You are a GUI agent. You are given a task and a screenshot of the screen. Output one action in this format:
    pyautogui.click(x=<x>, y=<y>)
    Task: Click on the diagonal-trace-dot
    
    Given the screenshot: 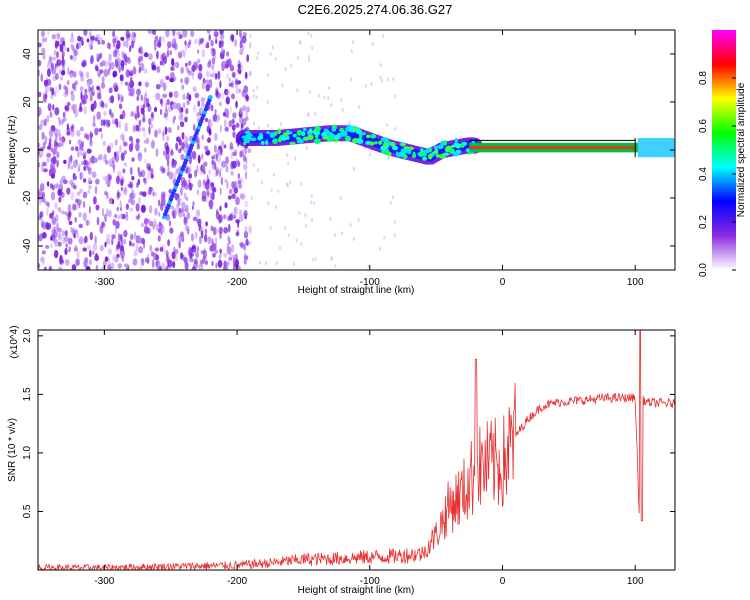 What is the action you would take?
    pyautogui.click(x=210, y=97)
    